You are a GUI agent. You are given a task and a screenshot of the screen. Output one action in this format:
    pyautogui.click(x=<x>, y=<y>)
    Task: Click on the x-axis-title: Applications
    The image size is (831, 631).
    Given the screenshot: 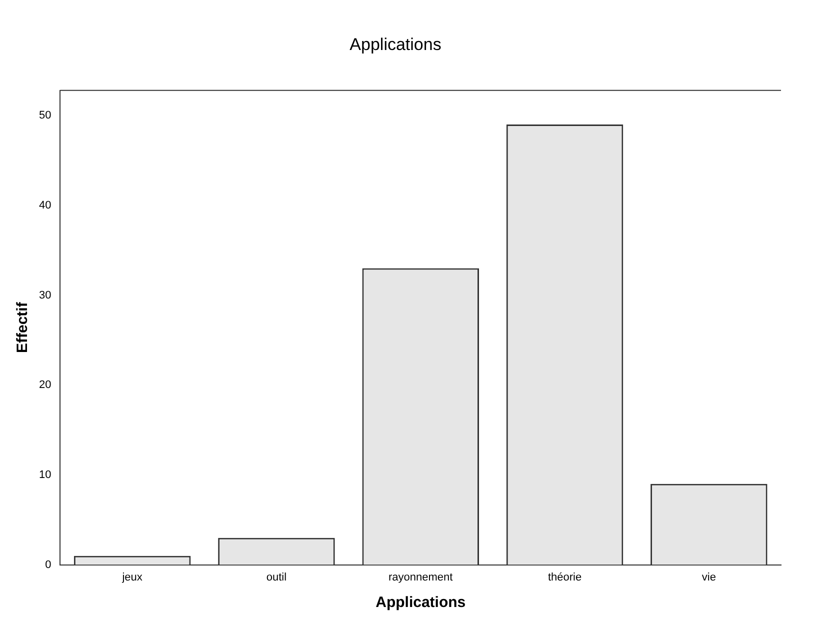 What is the action you would take?
    pyautogui.click(x=421, y=603)
    